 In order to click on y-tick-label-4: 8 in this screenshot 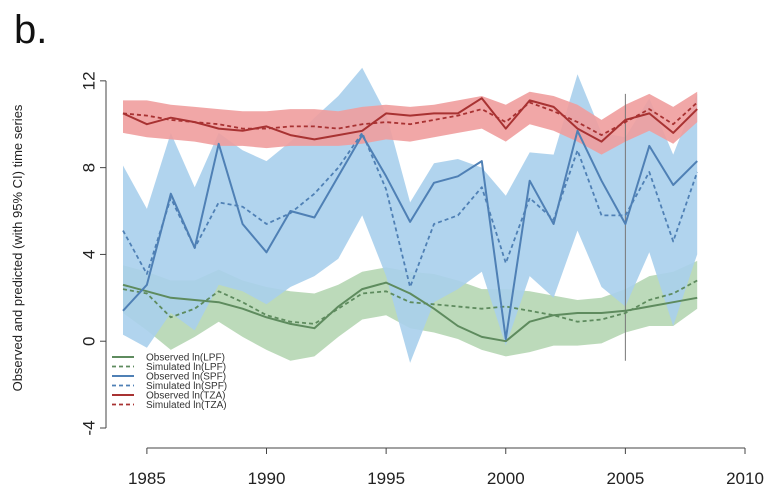, I will do `click(88, 167)`.